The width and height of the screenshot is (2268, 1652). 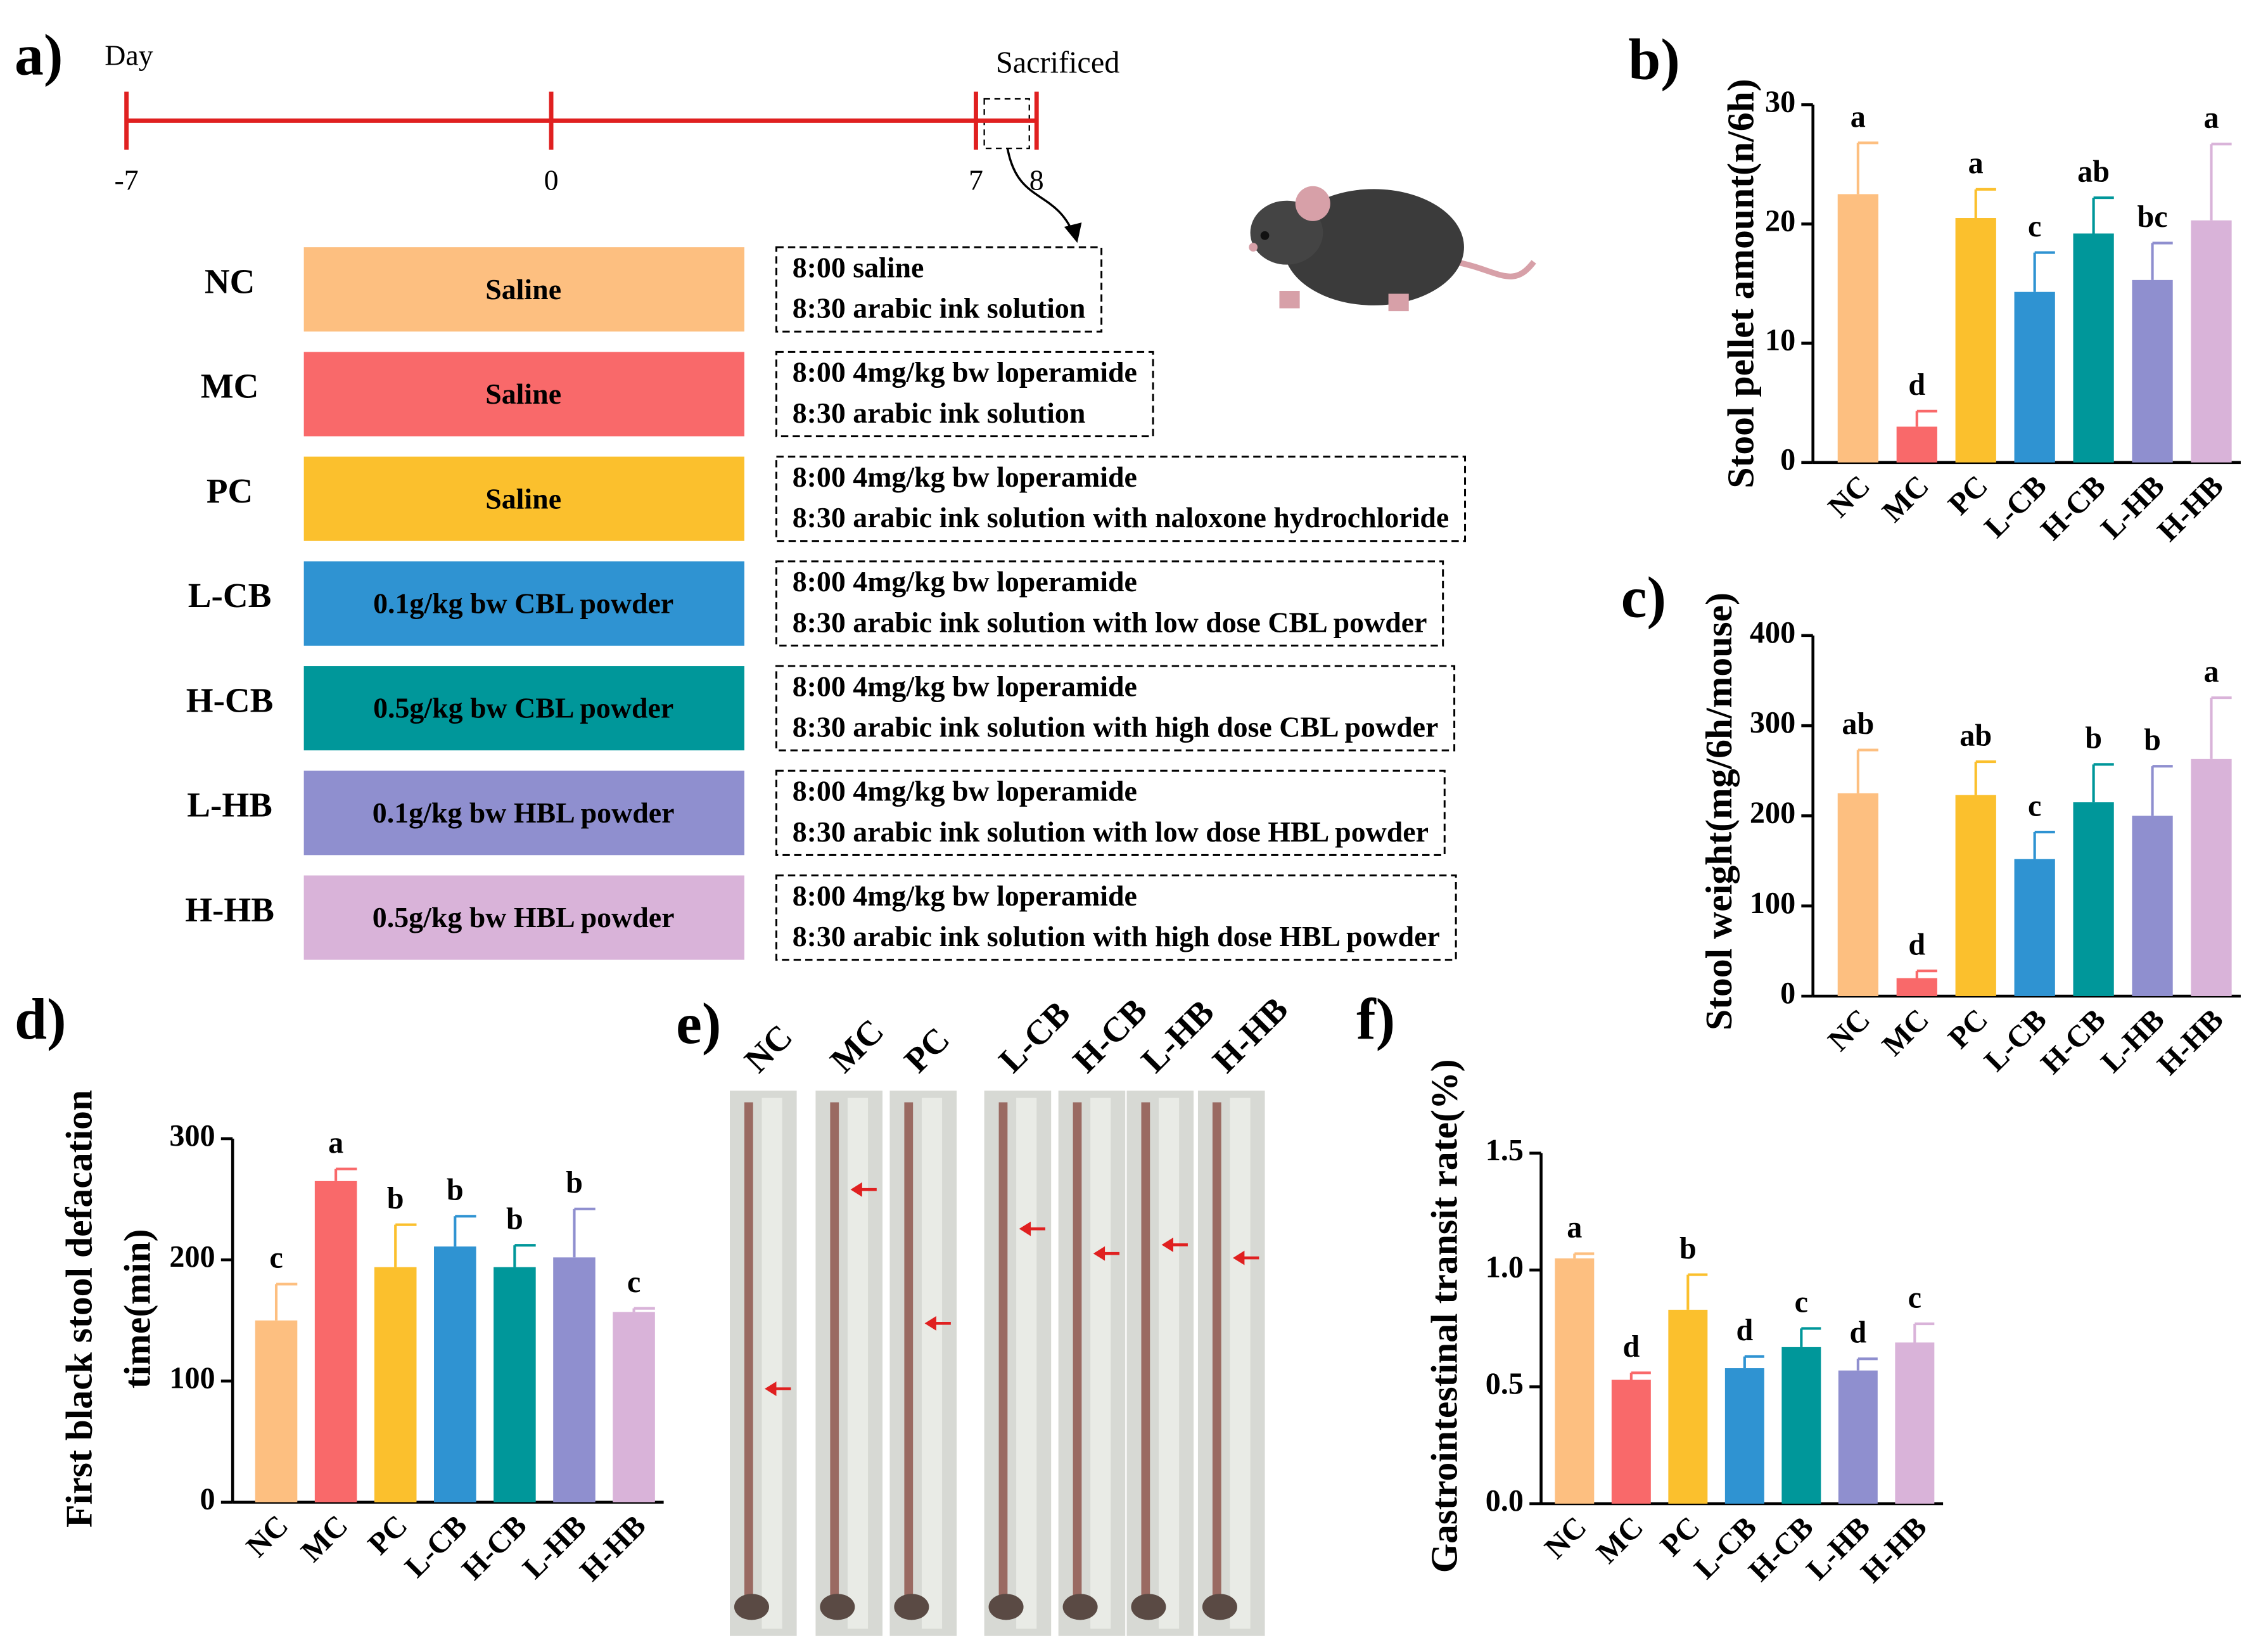 What do you see at coordinates (1110, 1035) in the screenshot?
I see `photo-label: H-CB` at bounding box center [1110, 1035].